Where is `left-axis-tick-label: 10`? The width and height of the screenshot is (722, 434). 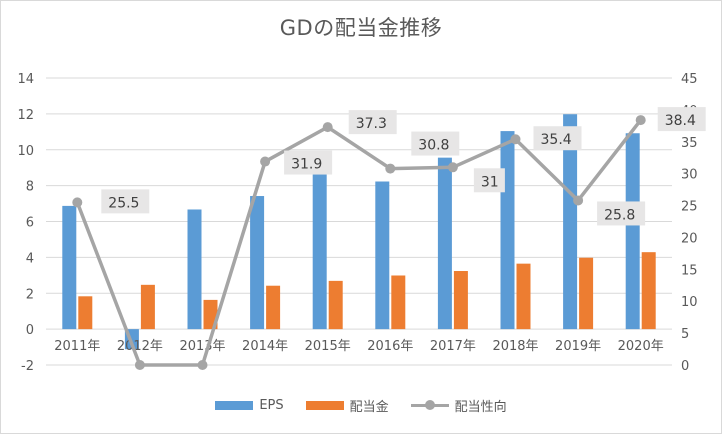
left-axis-tick-label: 10 is located at coordinates (25, 151).